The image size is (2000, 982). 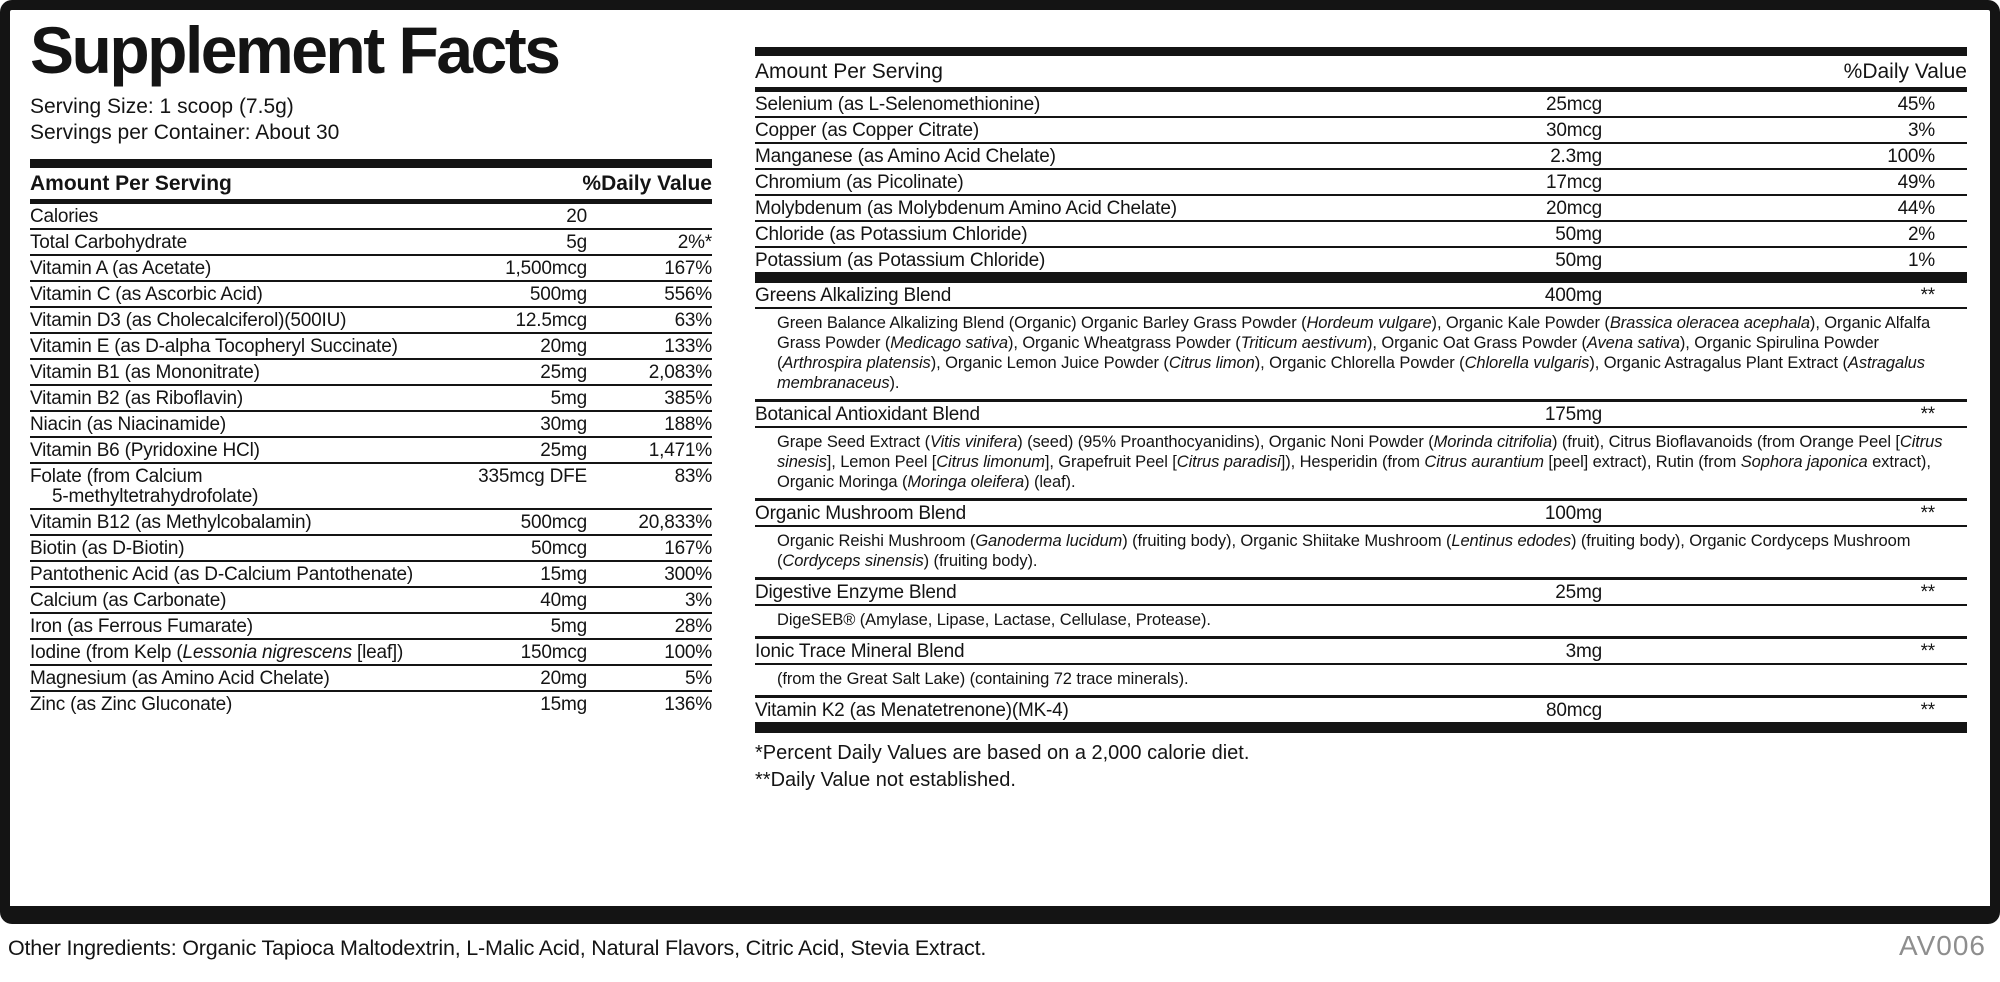 I want to click on nutrient-amount: 20, so click(x=576, y=216).